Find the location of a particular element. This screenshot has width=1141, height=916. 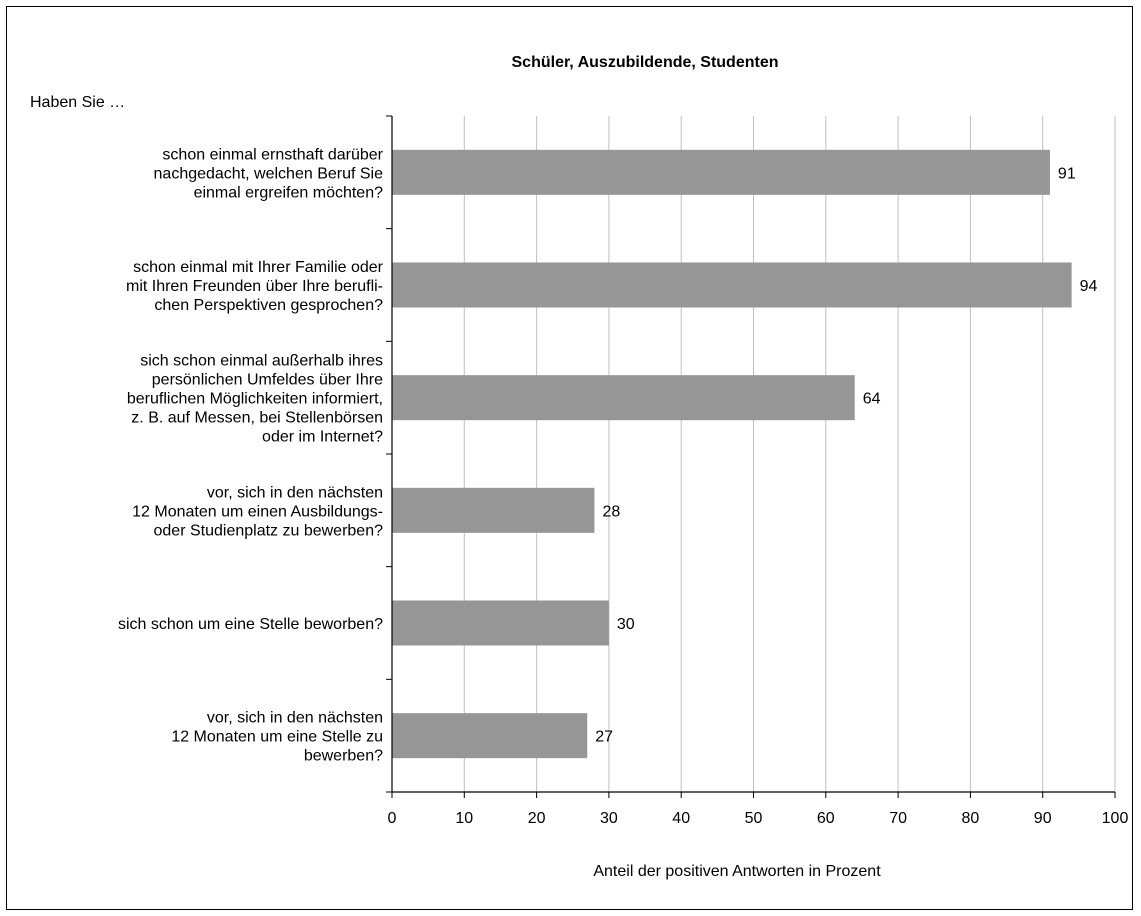

data-label: 27 is located at coordinates (604, 737).